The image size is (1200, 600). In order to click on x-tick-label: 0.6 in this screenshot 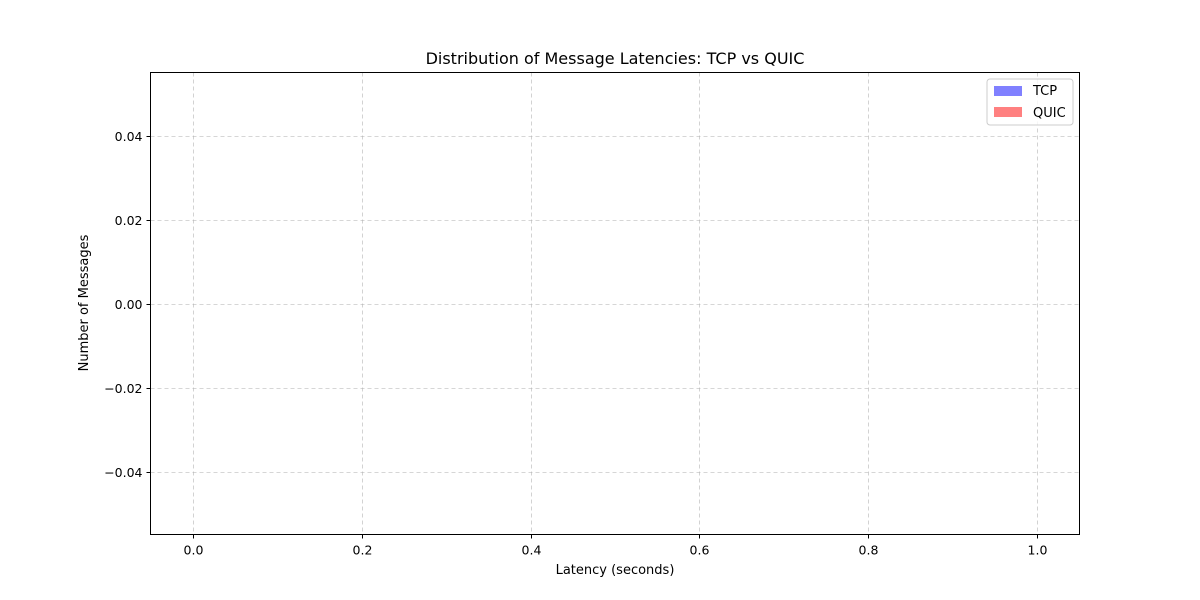, I will do `click(700, 550)`.